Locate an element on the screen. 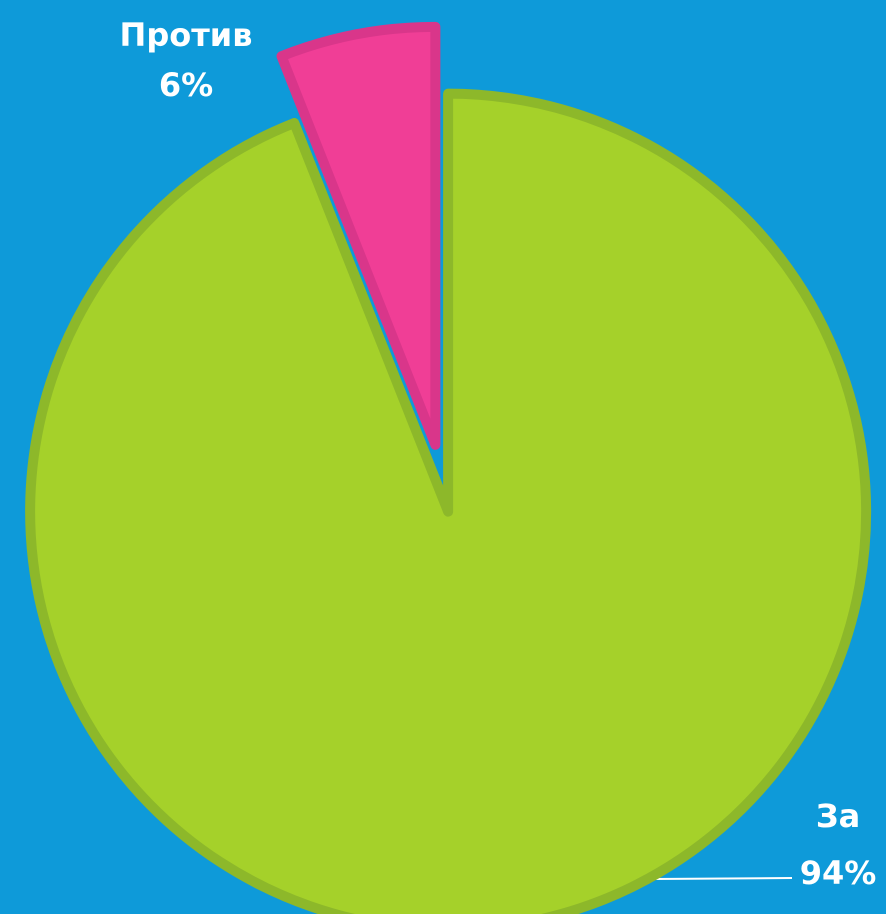  slice-value-label: 6% is located at coordinates (186, 85).